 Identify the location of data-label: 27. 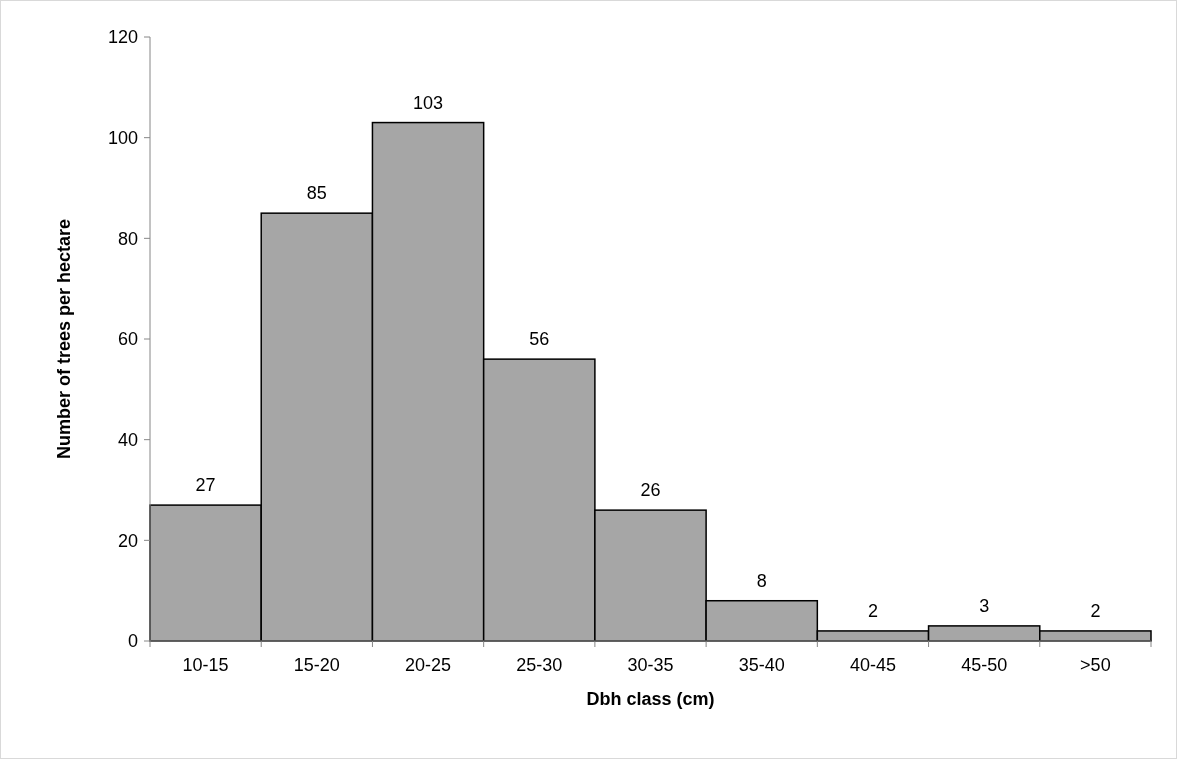
(205, 485).